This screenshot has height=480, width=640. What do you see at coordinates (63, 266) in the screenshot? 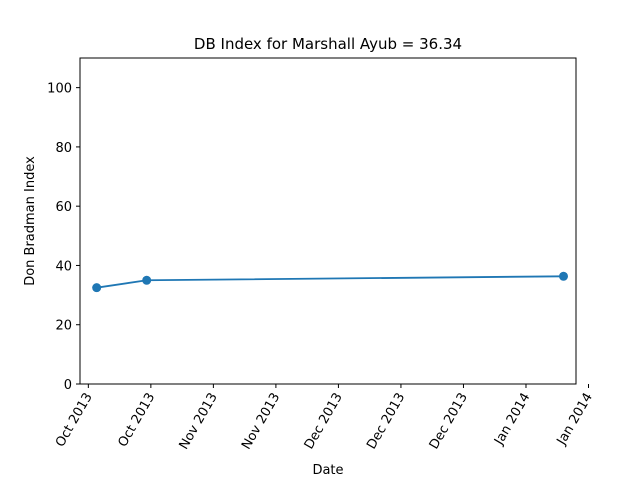
I see `y-tick-label: 40` at bounding box center [63, 266].